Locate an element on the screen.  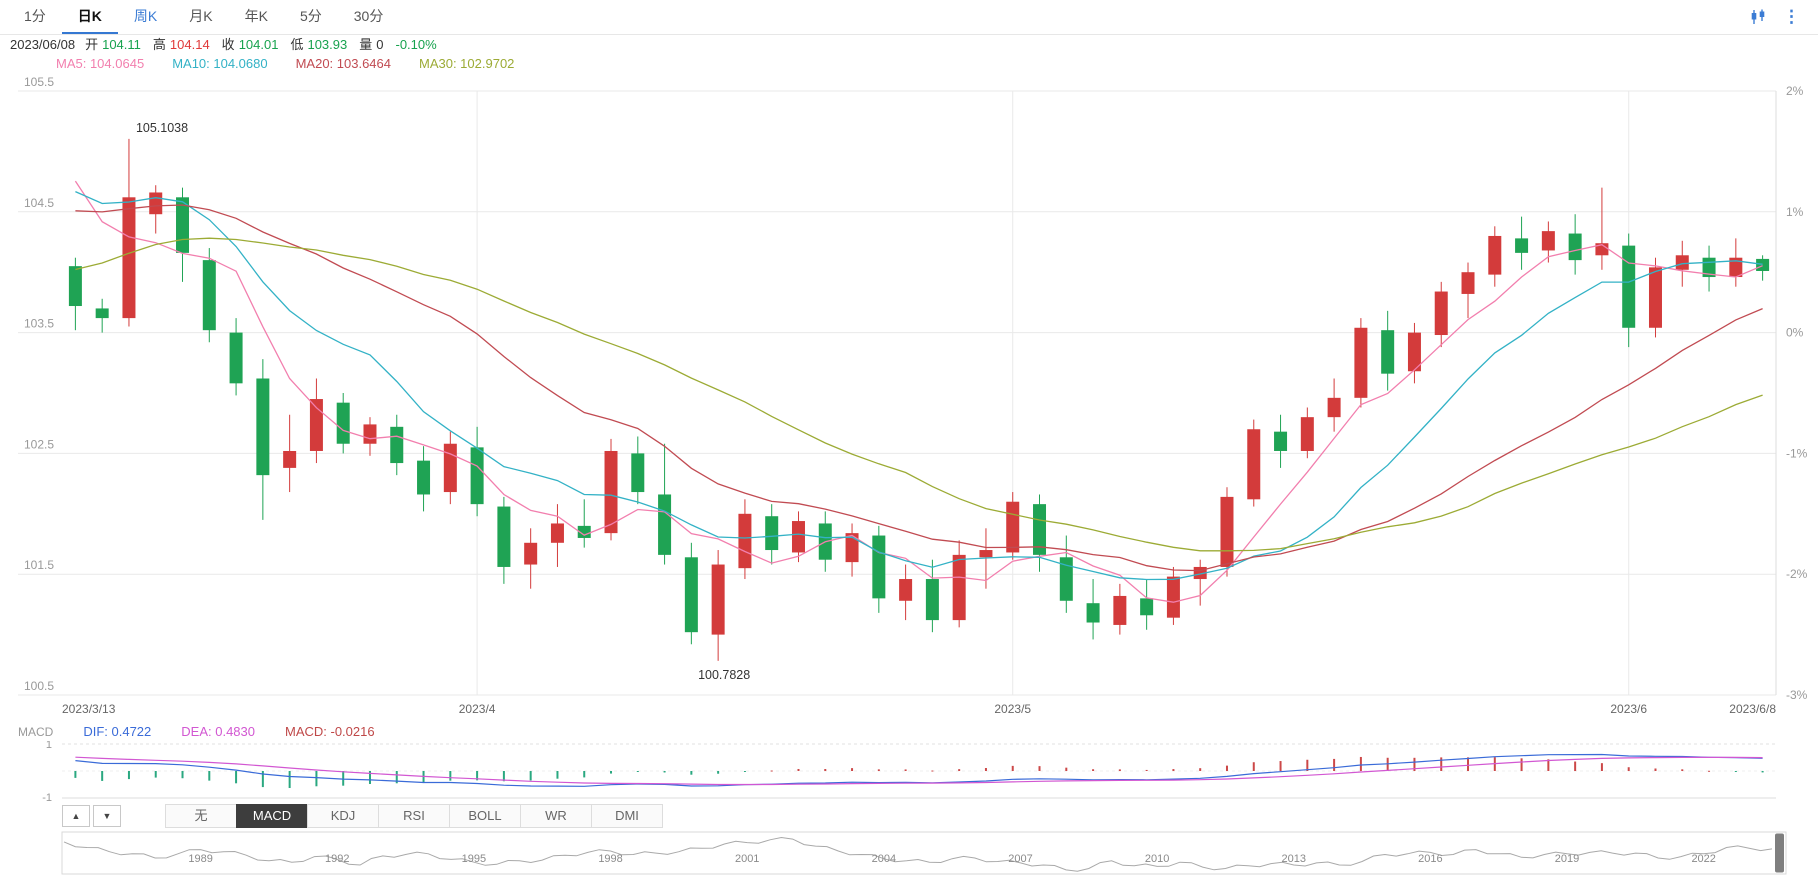
percent-axis-label: -2% is located at coordinates (1797, 574).